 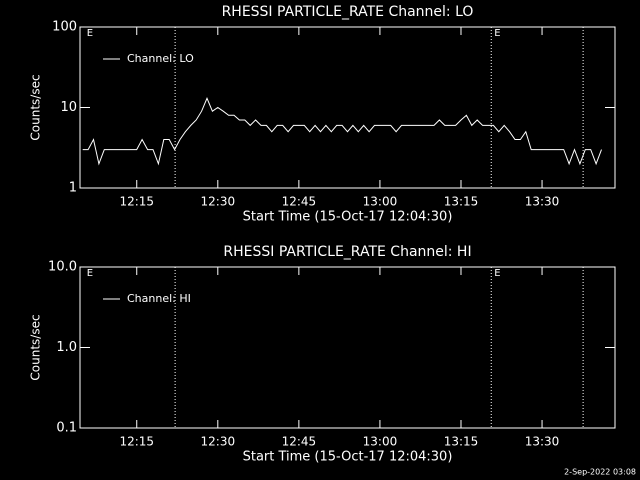 What do you see at coordinates (62, 267) in the screenshot?
I see `y-tick-label: 10.0` at bounding box center [62, 267].